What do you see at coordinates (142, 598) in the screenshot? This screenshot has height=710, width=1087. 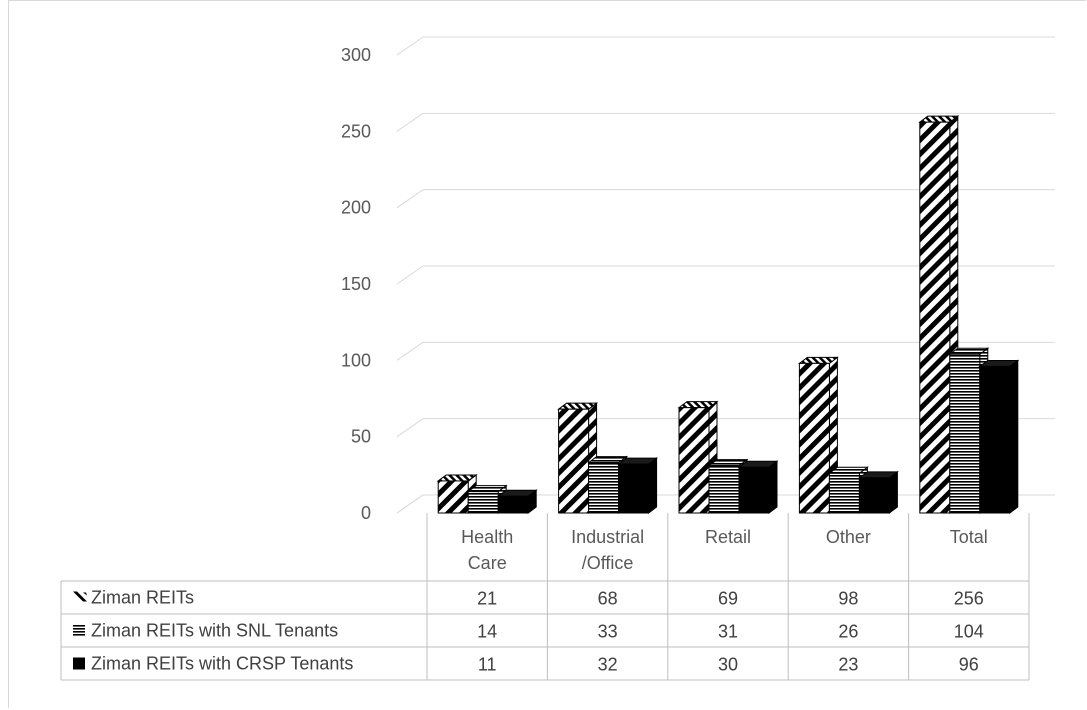 I see `series-row-label: Ziman REITs` at bounding box center [142, 598].